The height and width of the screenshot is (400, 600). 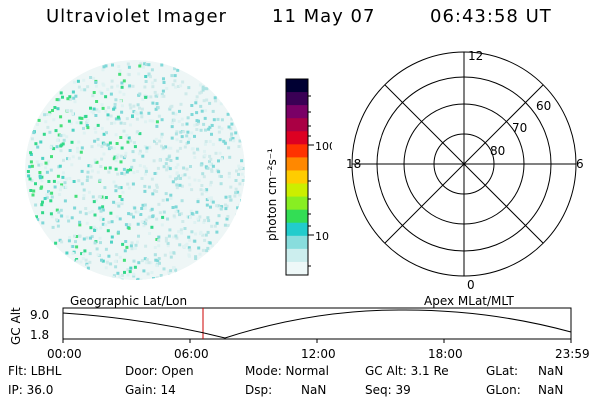 What do you see at coordinates (259, 390) in the screenshot?
I see `status-dsp-label: Dsp:` at bounding box center [259, 390].